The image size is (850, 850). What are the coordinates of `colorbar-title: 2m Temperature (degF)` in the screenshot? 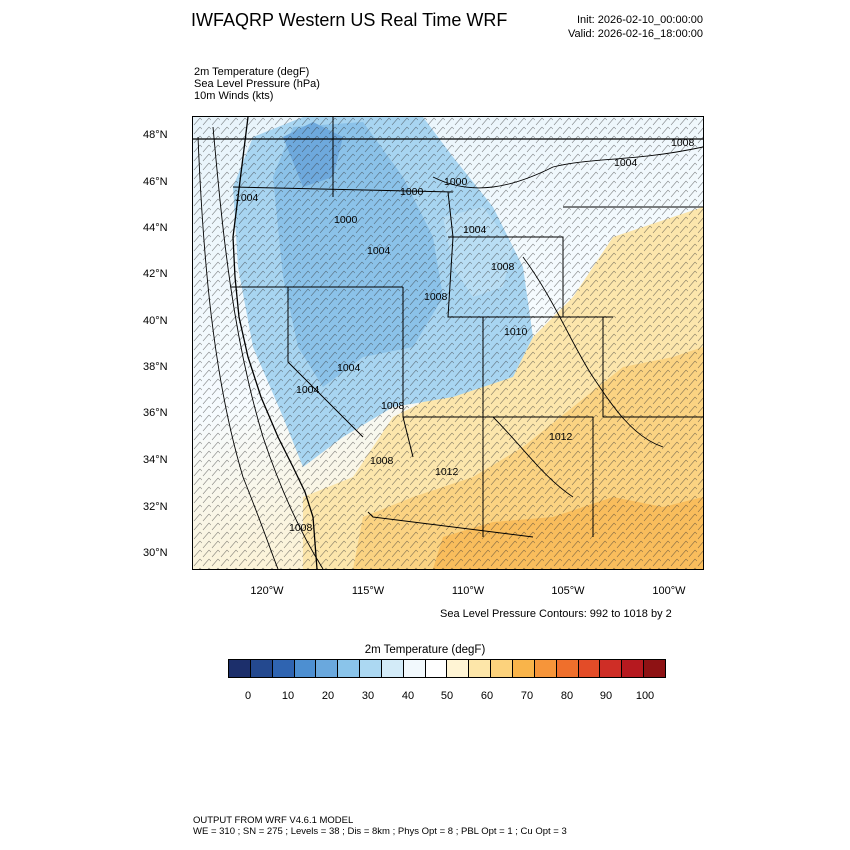 It's located at (425, 650).